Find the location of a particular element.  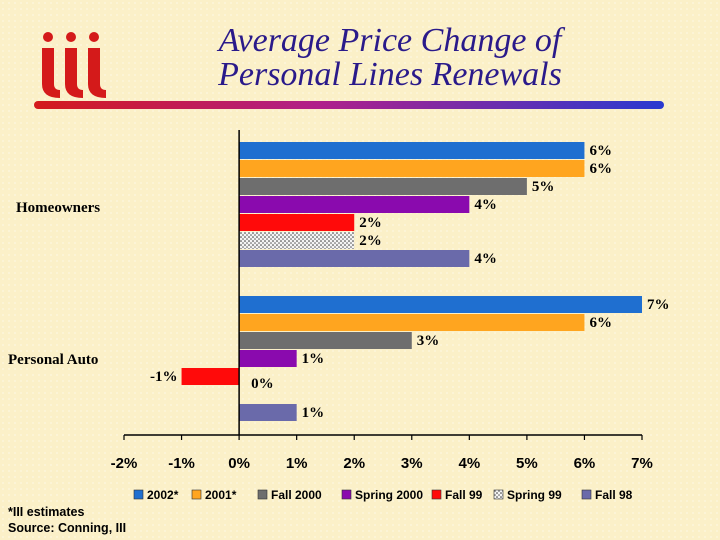

category-labels-layer: Homeowners Personal Auto is located at coordinates (54, 284).